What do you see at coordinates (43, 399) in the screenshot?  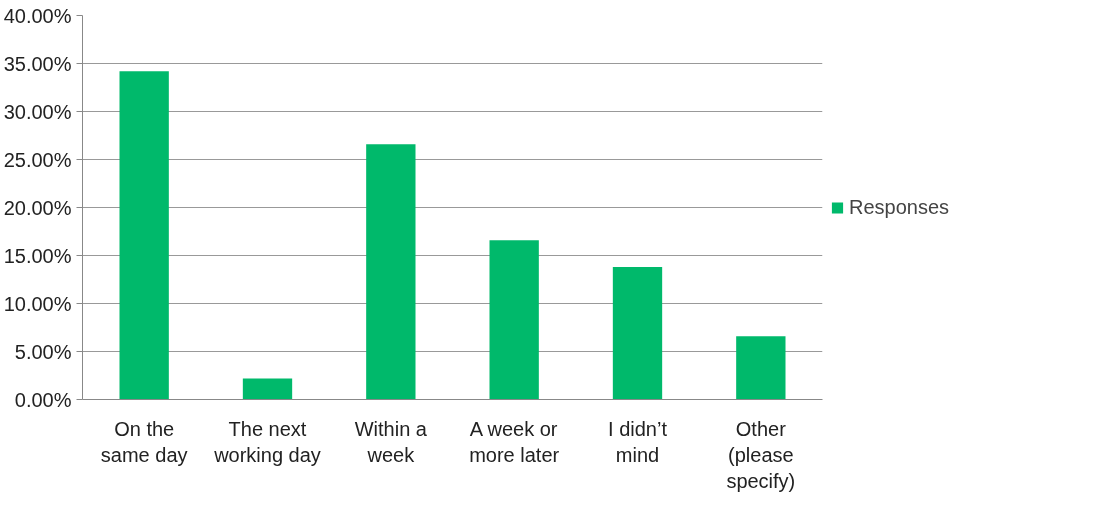 I see `y-tick-label: 0.00%` at bounding box center [43, 399].